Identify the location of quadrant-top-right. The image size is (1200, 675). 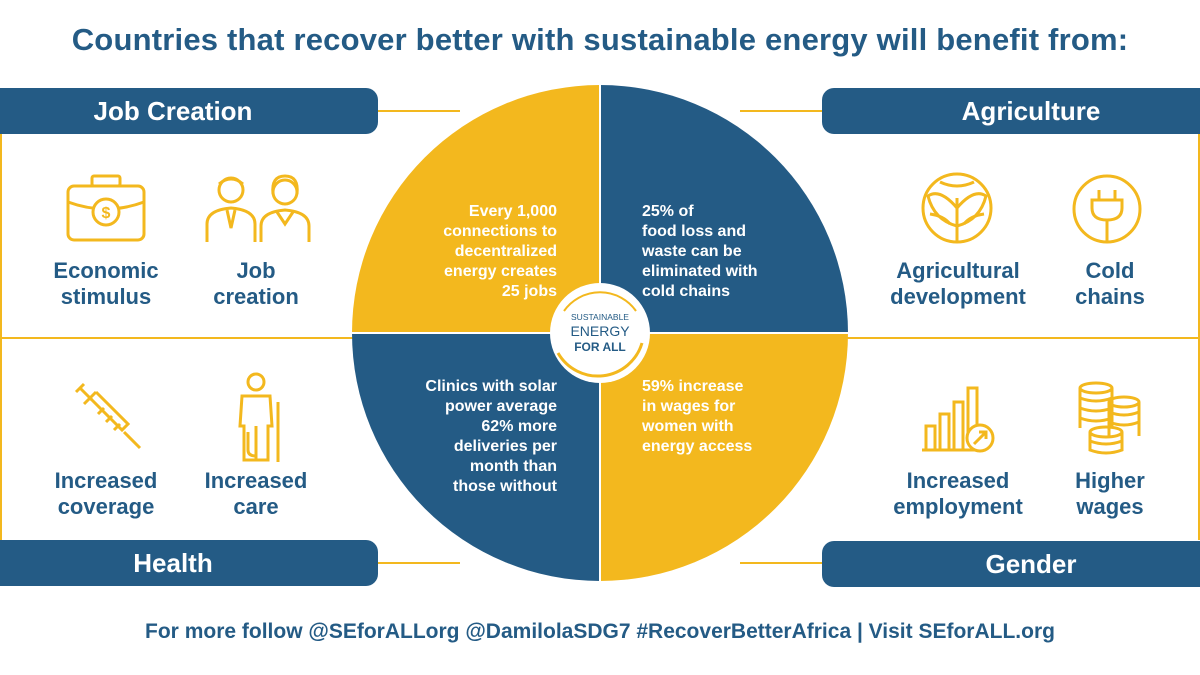
(724, 209).